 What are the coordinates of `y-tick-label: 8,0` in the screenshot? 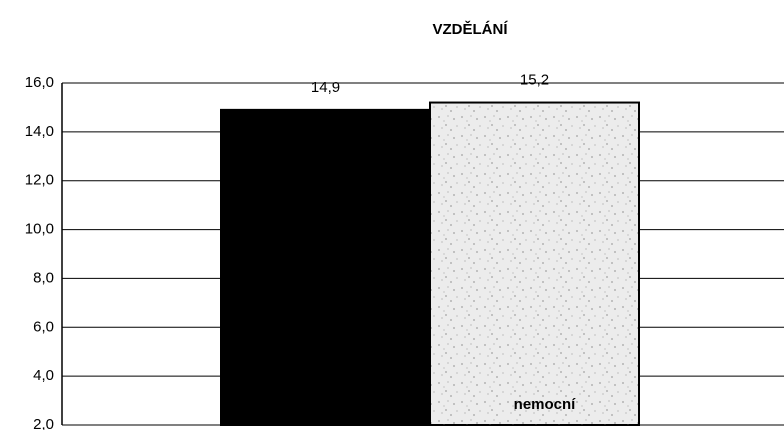 It's located at (43, 277).